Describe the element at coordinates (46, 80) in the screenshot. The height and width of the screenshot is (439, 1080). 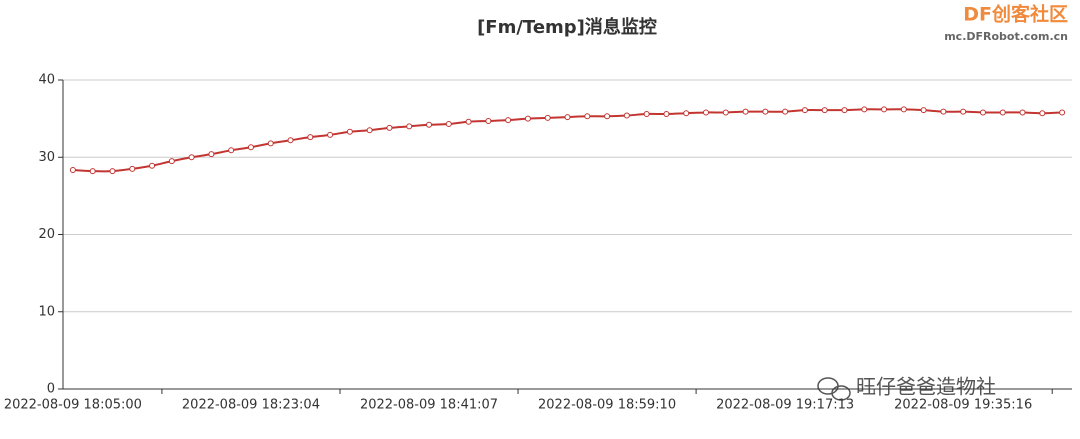
I see `y-tick-label: 40` at that location.